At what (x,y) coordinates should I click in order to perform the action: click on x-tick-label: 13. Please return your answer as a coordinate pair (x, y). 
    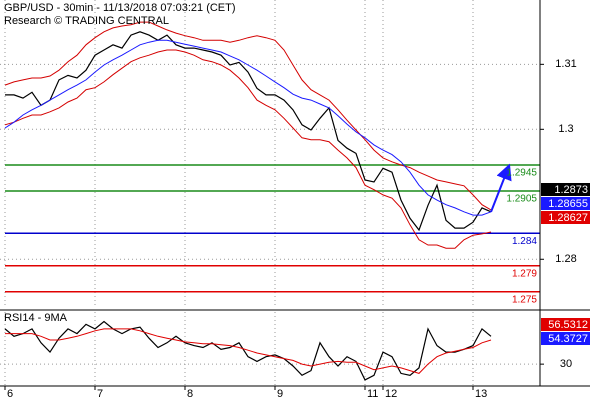
    Looking at the image, I should click on (481, 394).